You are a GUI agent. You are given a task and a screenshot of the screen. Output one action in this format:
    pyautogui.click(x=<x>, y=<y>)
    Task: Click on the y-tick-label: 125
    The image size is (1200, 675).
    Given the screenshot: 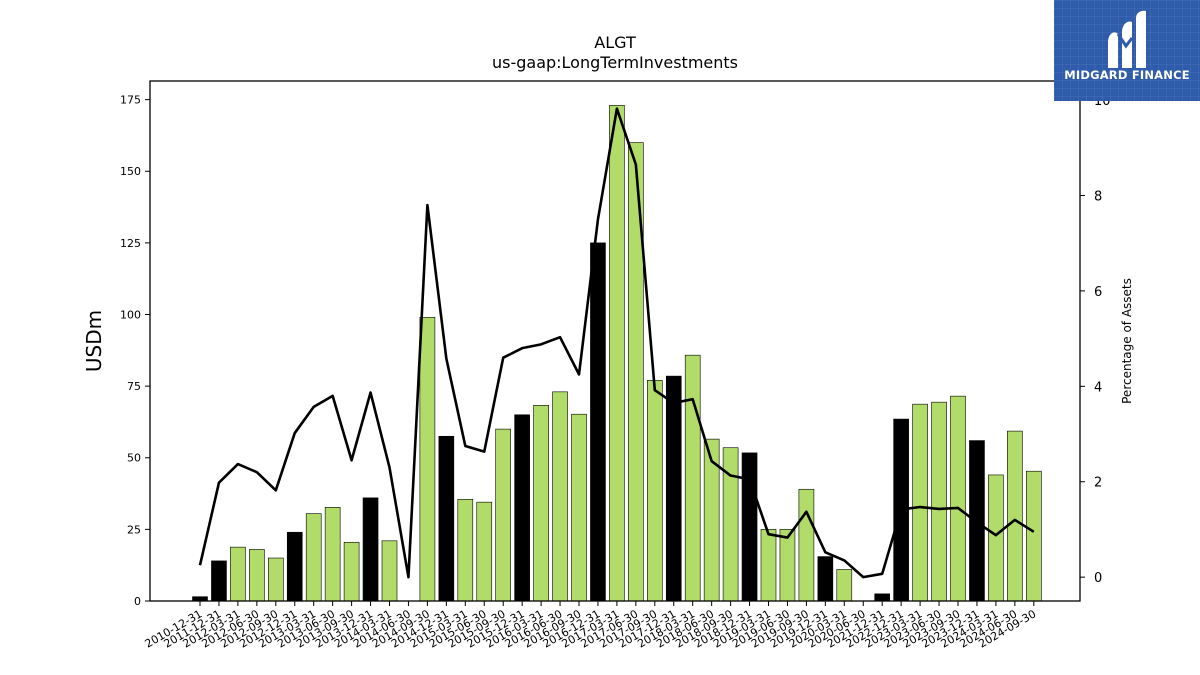 What is the action you would take?
    pyautogui.click(x=130, y=243)
    